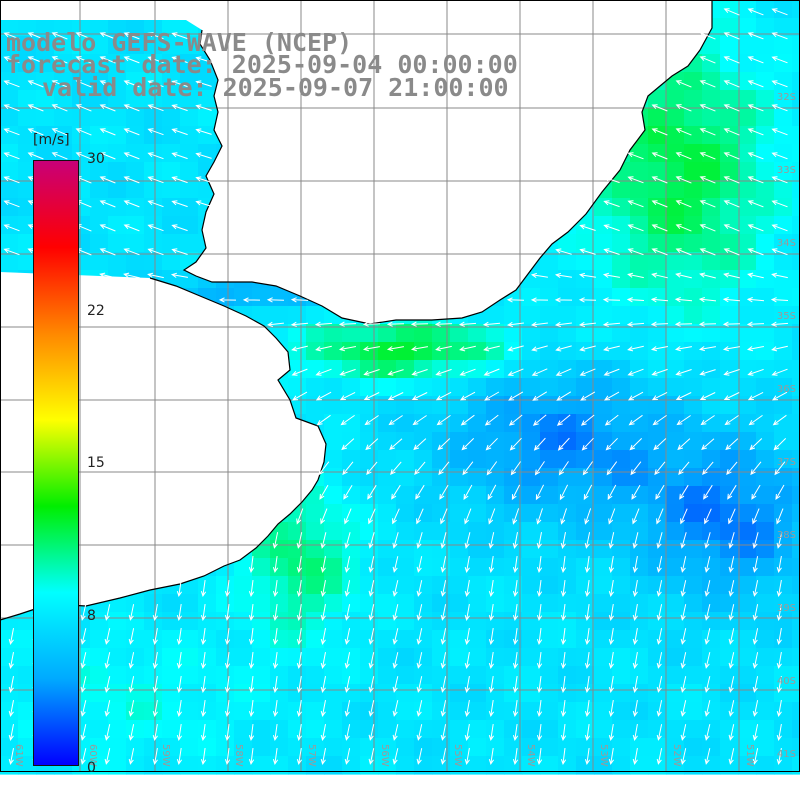 Image resolution: width=800 pixels, height=800 pixels. What do you see at coordinates (179, 42) in the screenshot?
I see `model-title: modelo GEFS-WAVE (NCEP)` at bounding box center [179, 42].